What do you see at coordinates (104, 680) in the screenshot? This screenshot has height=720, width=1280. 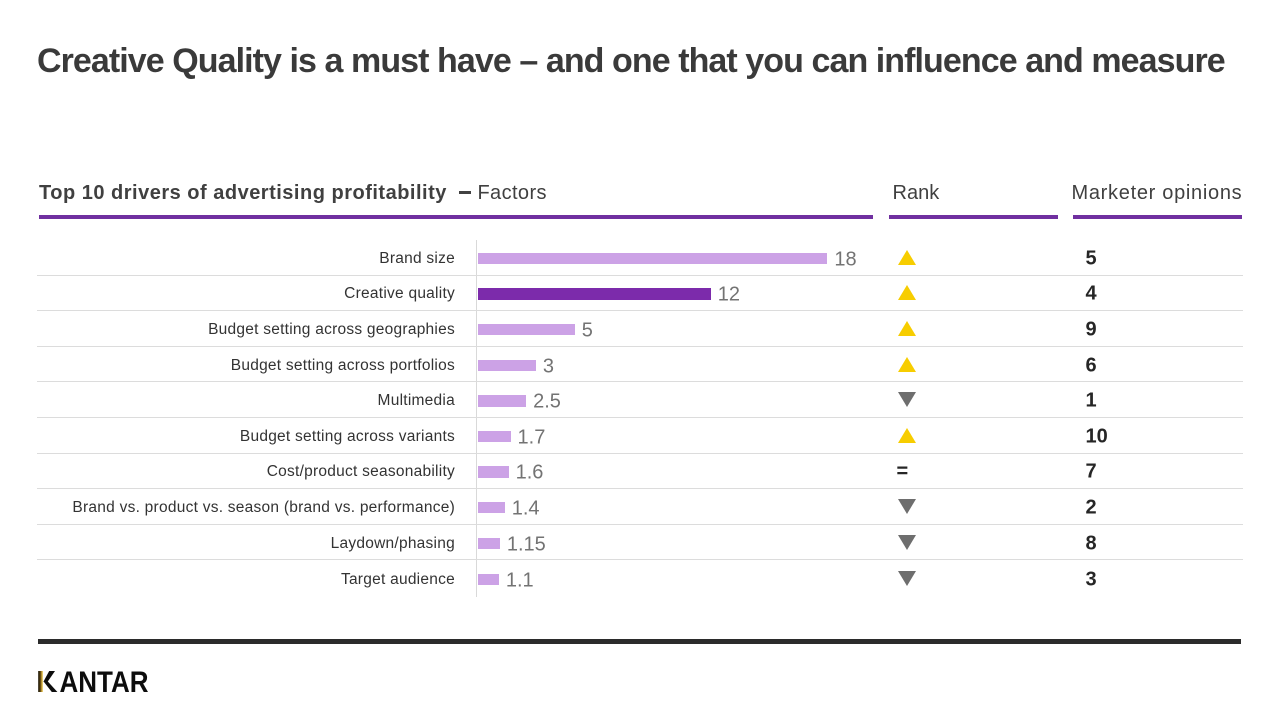 I see `svg-text: ANTAR` at bounding box center [104, 680].